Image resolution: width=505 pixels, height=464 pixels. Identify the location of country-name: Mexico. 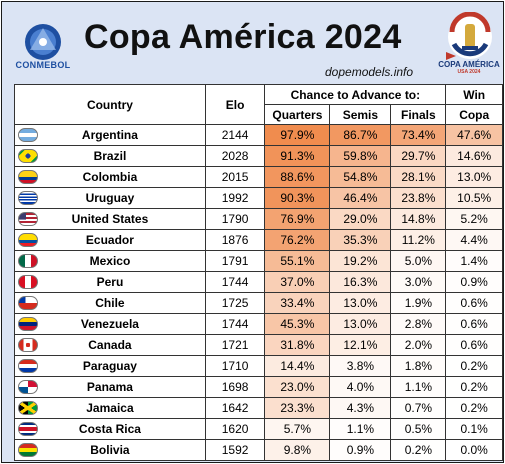
(110, 261).